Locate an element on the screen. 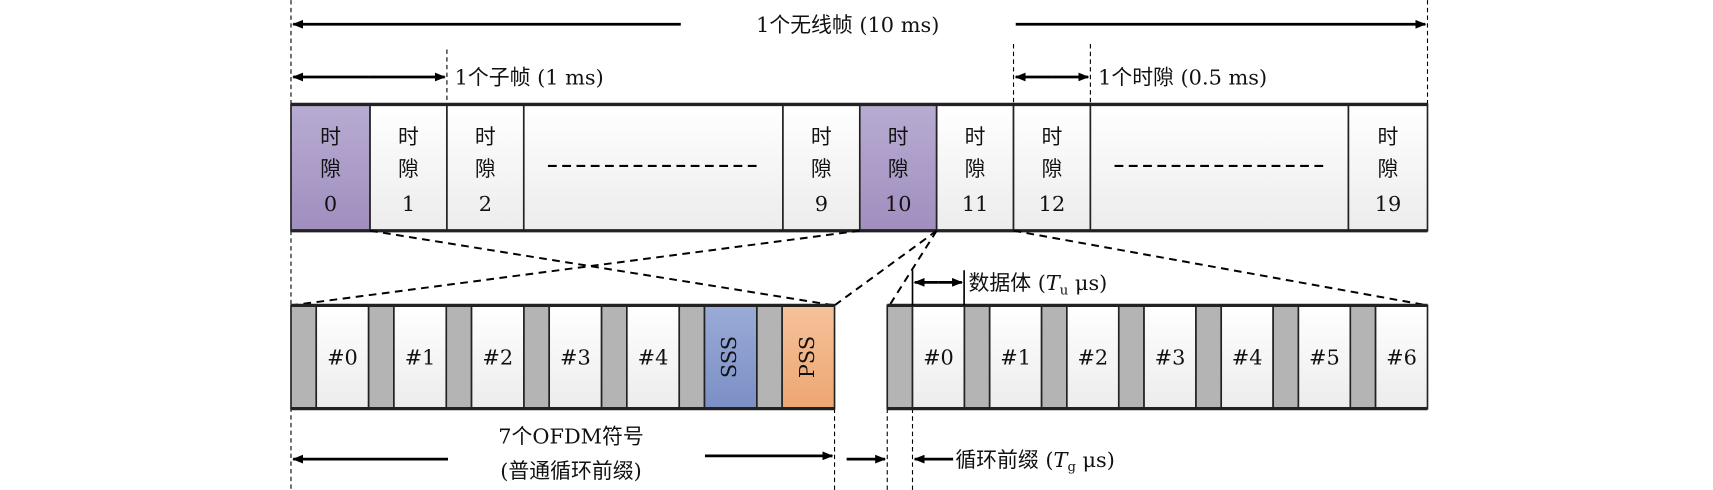  slot-number: 12 is located at coordinates (1052, 204).